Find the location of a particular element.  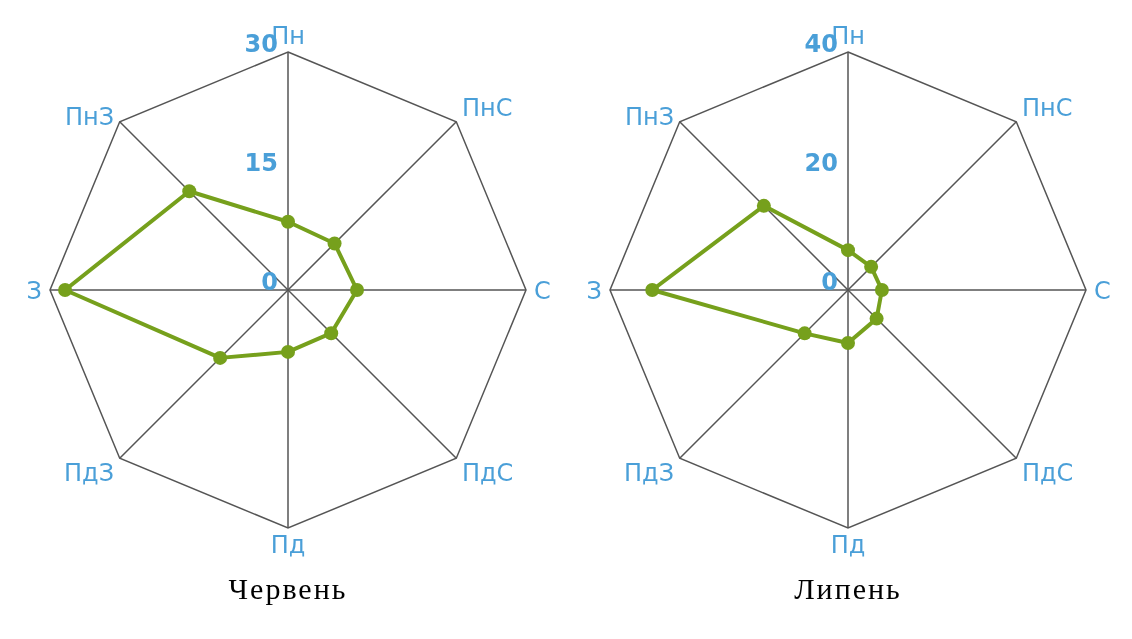

text: Червень is located at coordinates (288, 589).